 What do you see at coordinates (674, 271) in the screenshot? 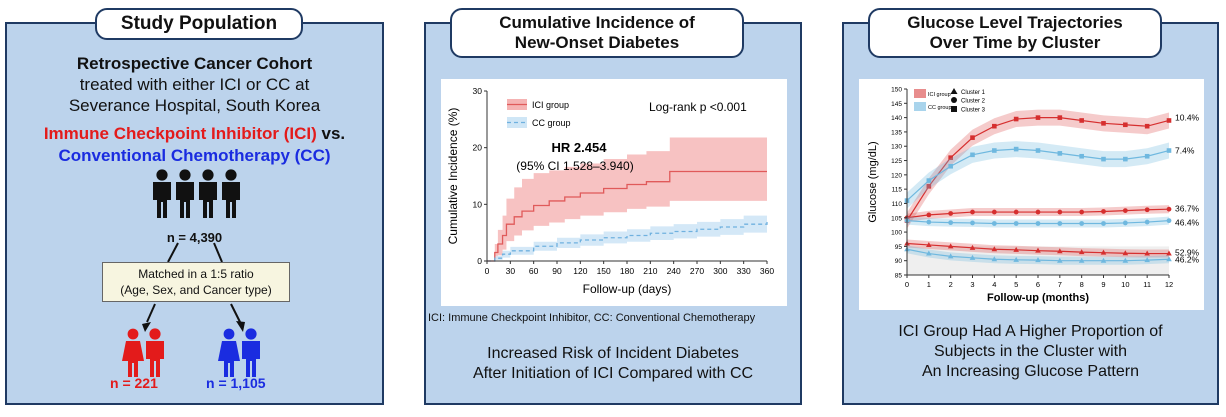
I see `x-tick-label: 240` at bounding box center [674, 271].